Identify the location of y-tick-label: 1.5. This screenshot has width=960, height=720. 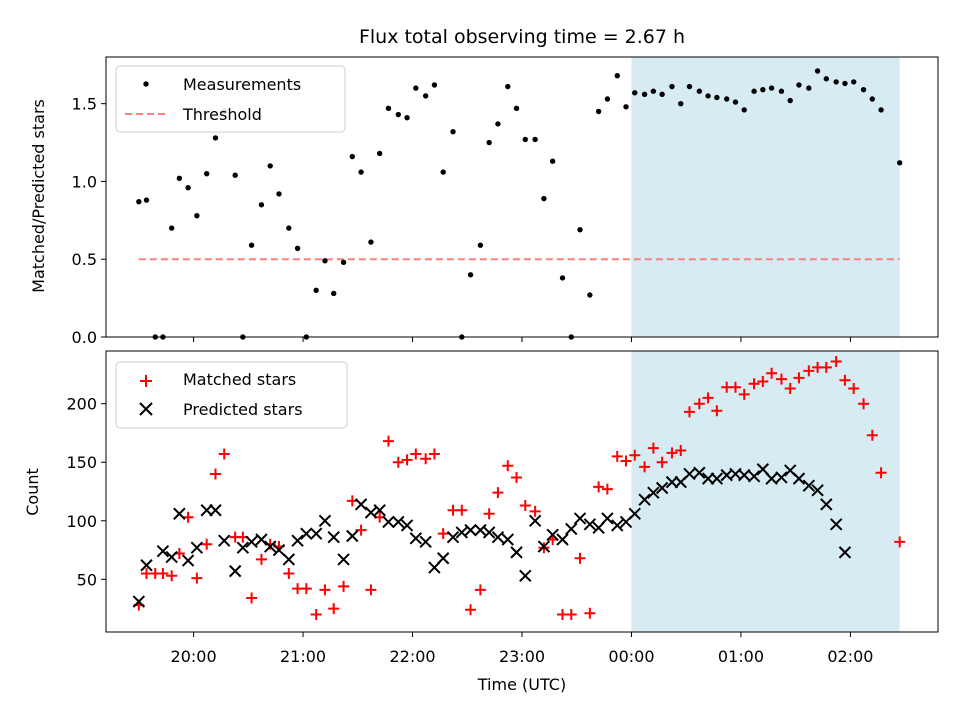
(84, 104).